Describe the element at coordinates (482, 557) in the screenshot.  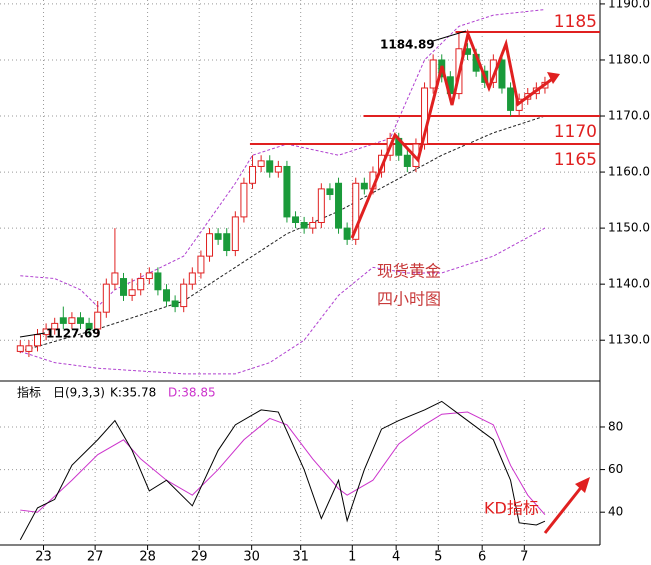
I see `x-tick-label: 6` at that location.